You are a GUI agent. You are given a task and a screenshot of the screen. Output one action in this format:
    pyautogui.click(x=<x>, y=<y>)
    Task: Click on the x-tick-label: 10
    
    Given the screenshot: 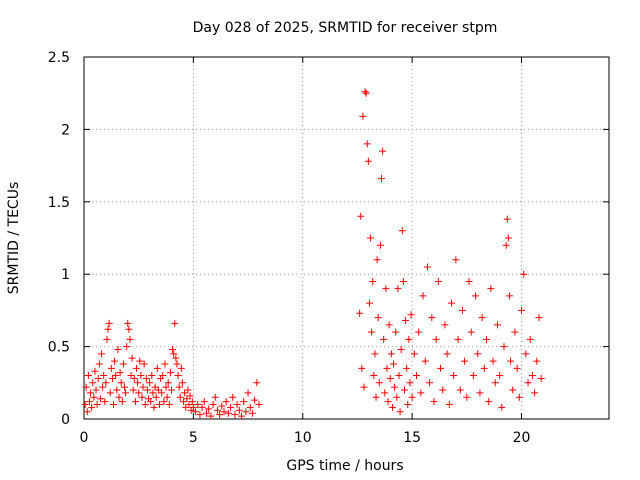 What is the action you would take?
    pyautogui.click(x=303, y=438)
    